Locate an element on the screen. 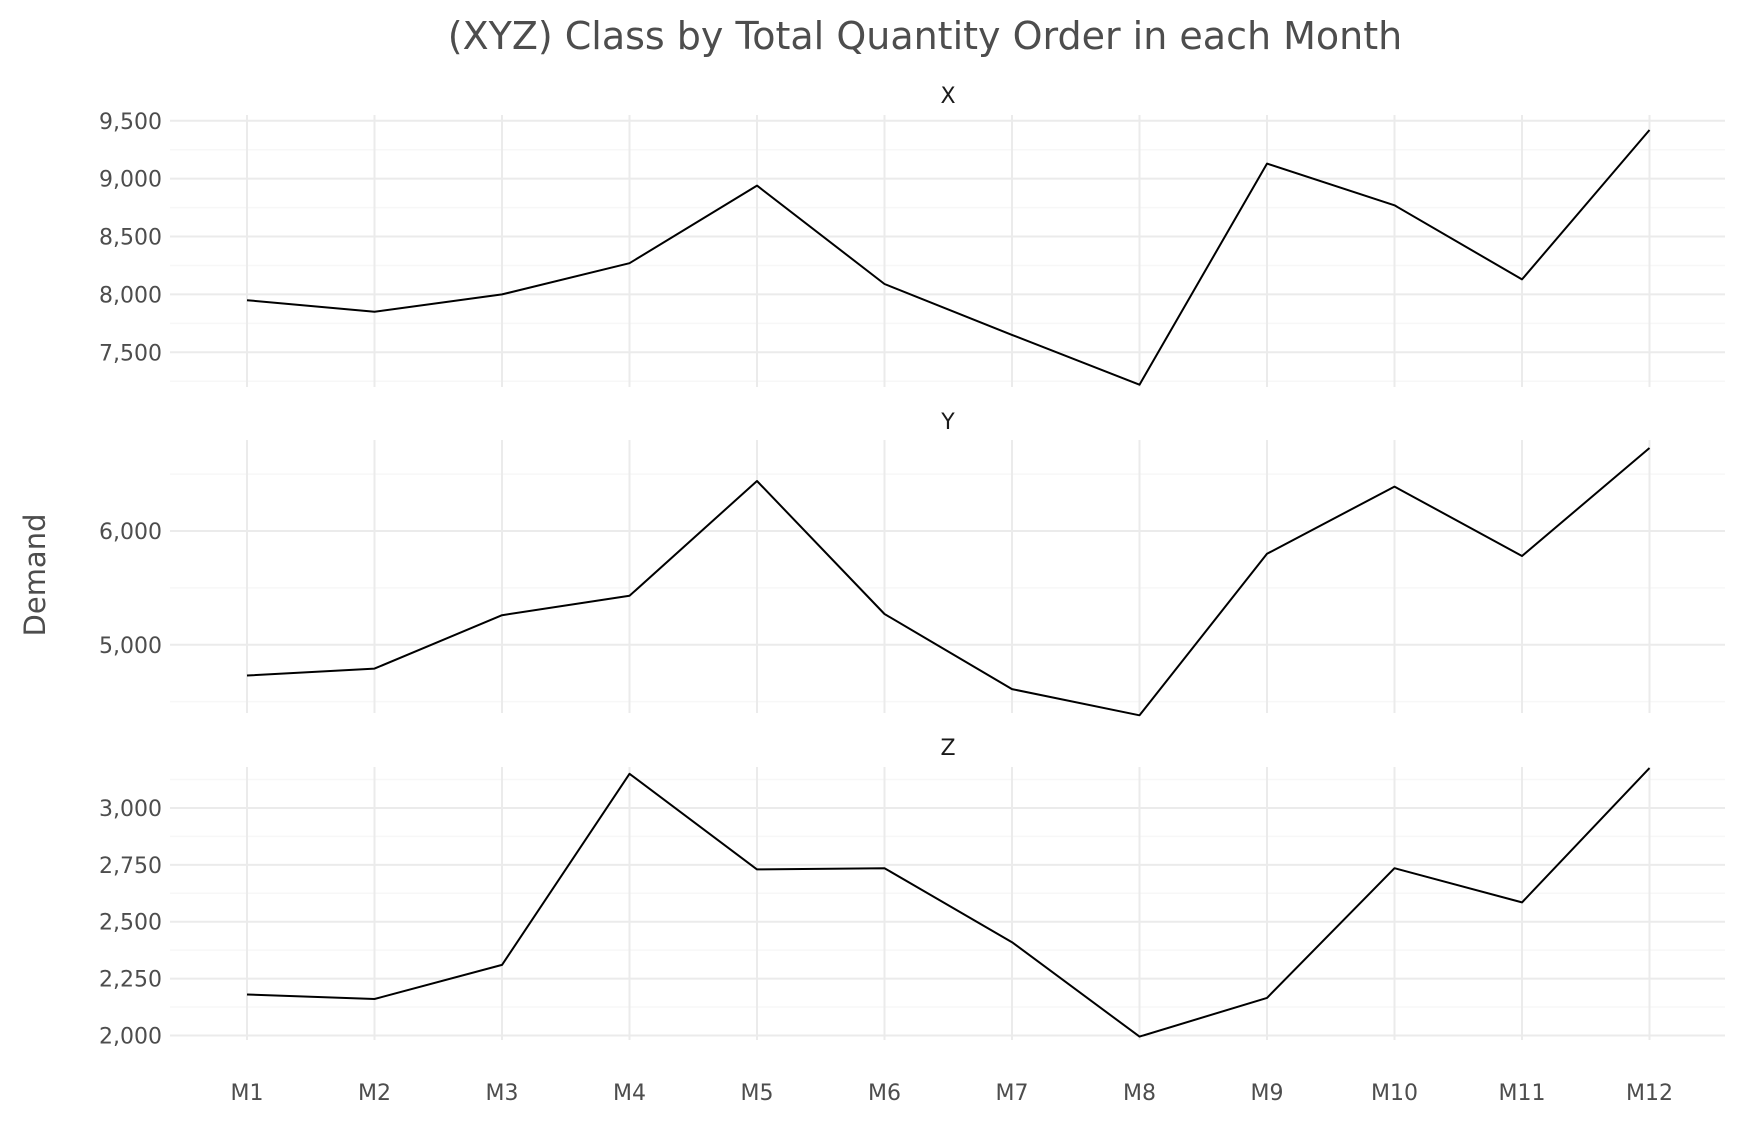  x-tick-label: M4 is located at coordinates (629, 1093).